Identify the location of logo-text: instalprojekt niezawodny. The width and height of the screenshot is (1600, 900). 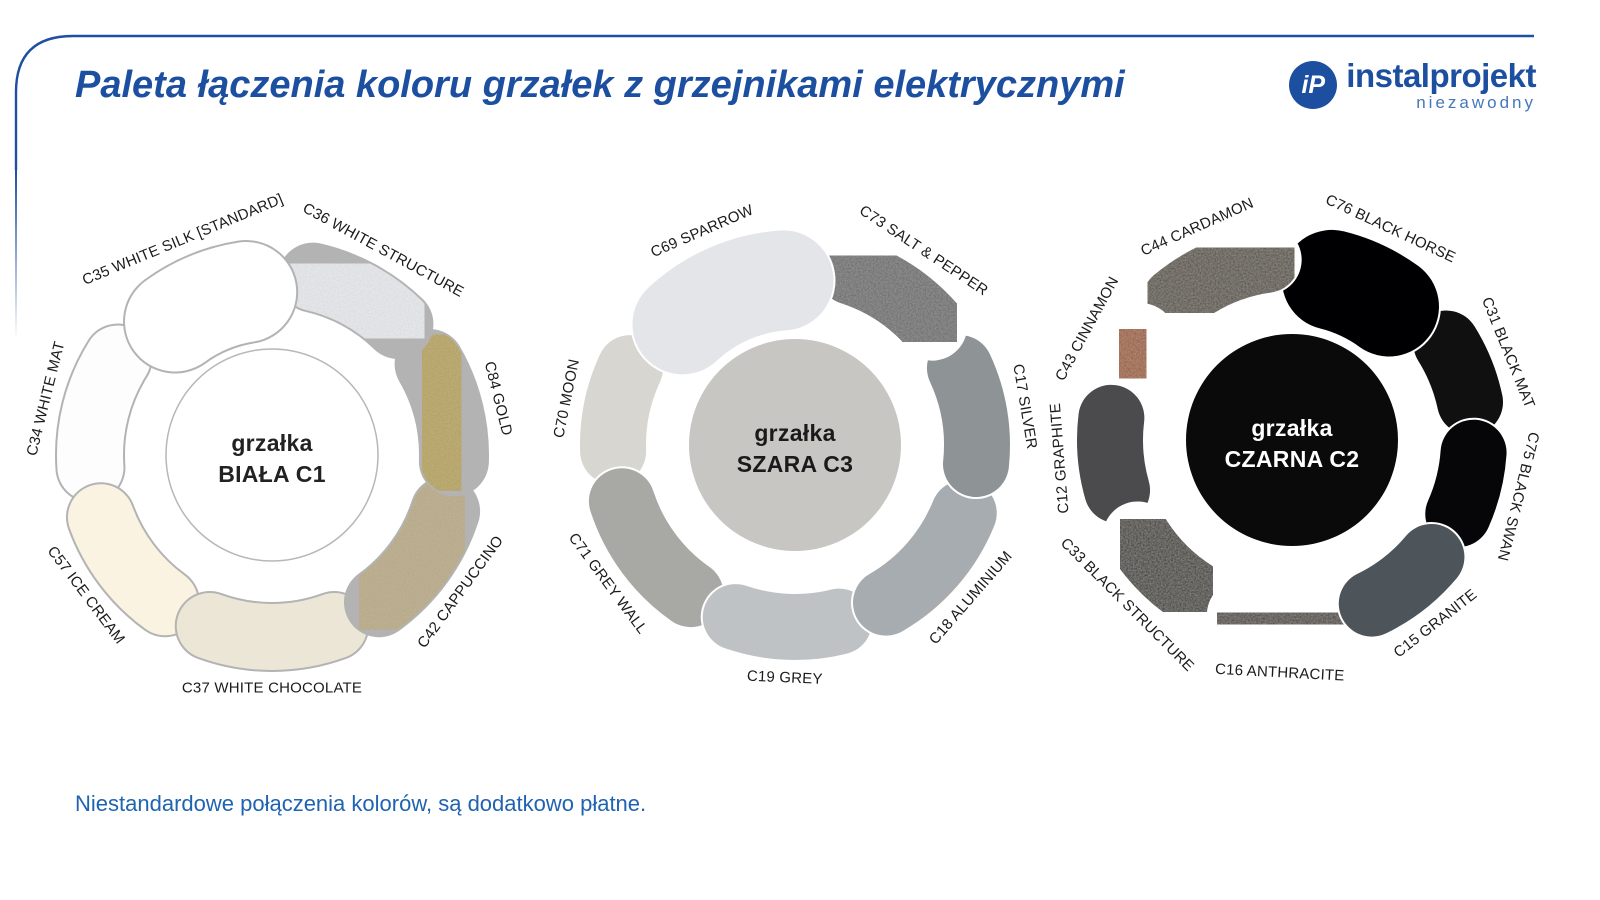
(1441, 85).